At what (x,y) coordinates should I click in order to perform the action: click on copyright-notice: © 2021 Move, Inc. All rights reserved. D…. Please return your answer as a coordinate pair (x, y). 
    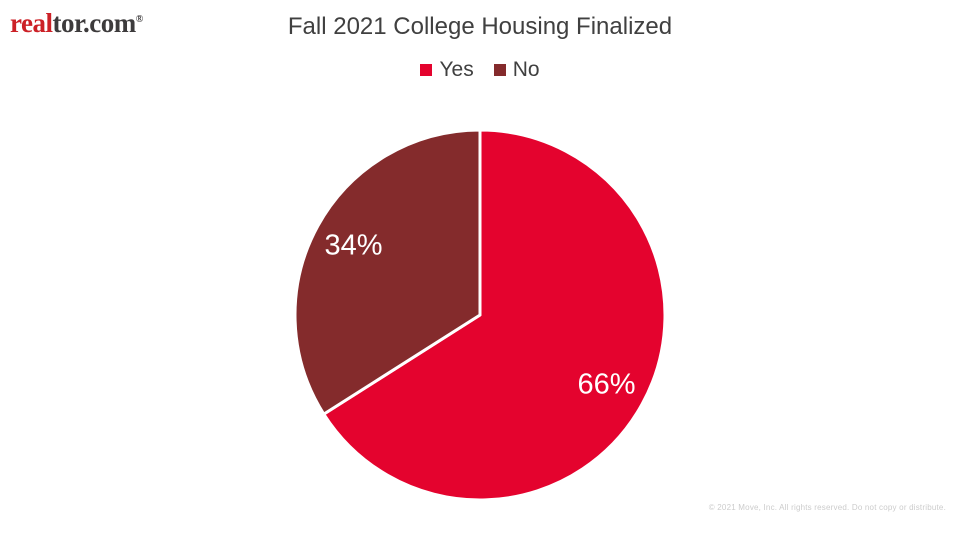
    Looking at the image, I should click on (827, 507).